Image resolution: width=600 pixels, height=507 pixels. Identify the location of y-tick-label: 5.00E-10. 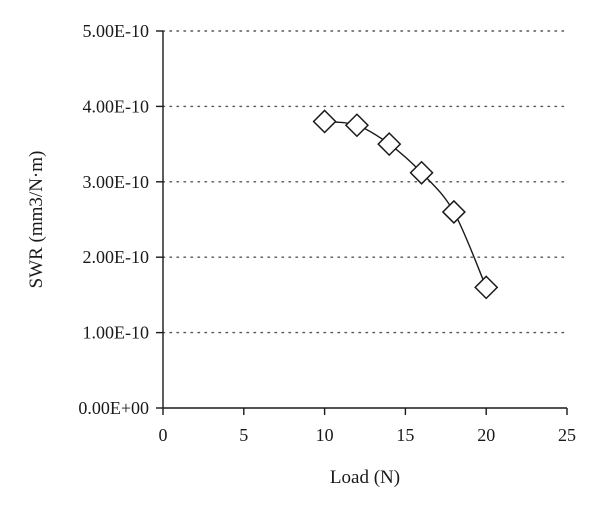
(116, 31).